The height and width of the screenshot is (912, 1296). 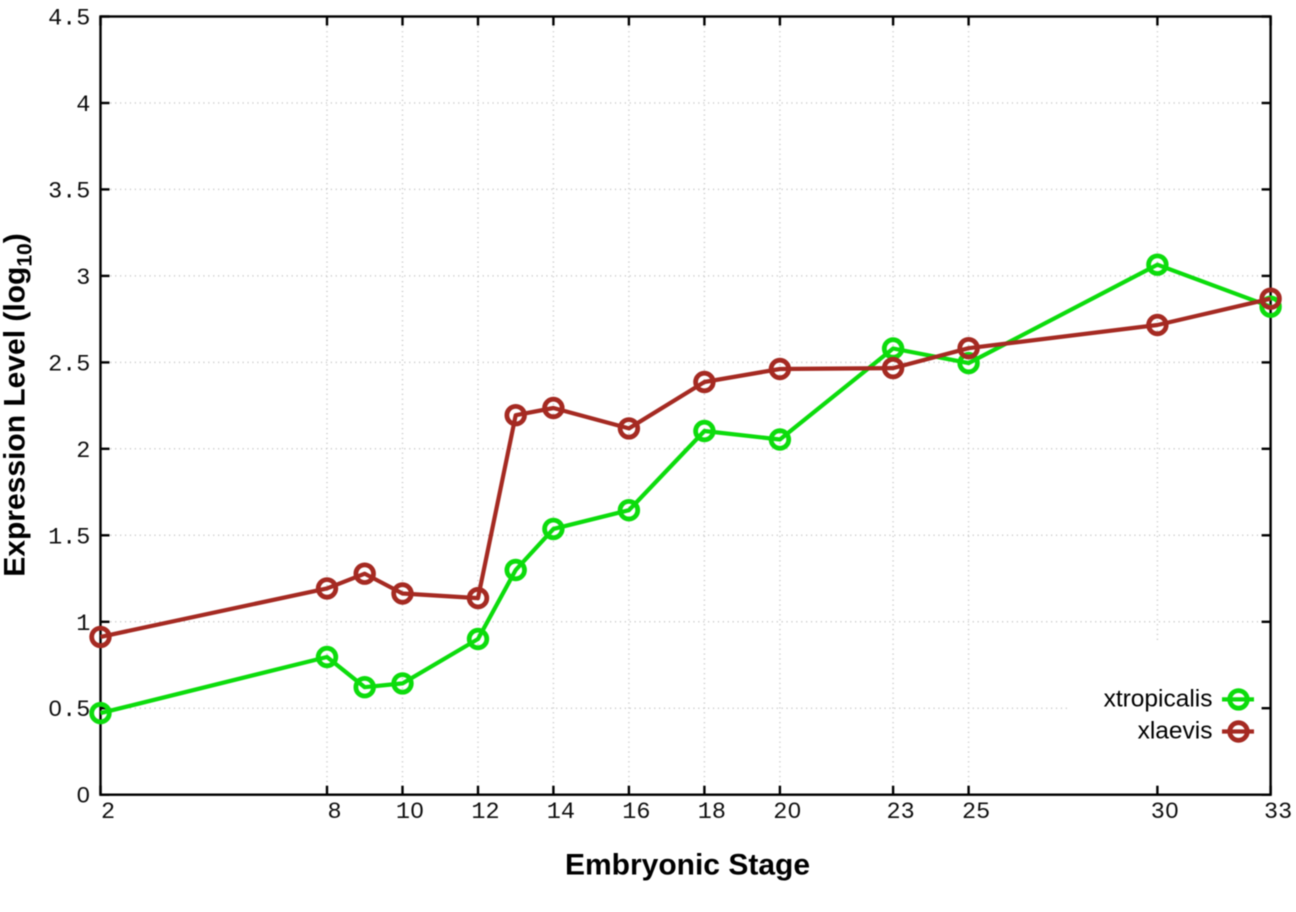 I want to click on svg-text: 3.5, so click(x=69, y=191).